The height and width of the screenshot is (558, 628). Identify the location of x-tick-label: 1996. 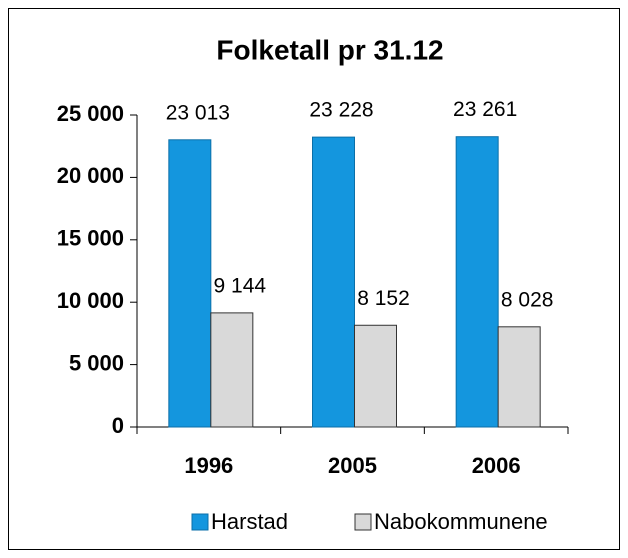
(208, 465).